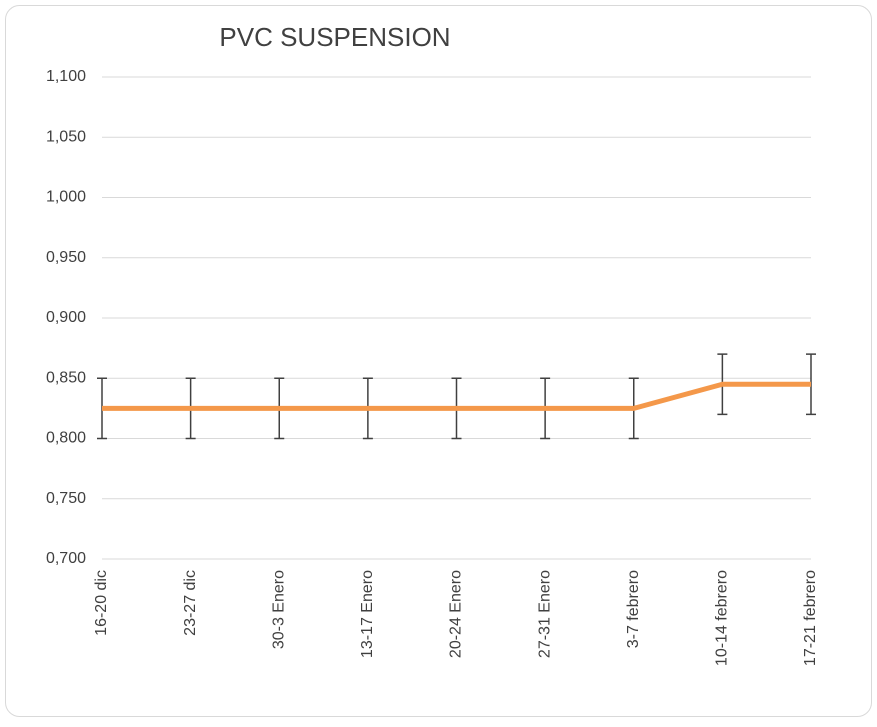 The height and width of the screenshot is (727, 877). What do you see at coordinates (66, 76) in the screenshot?
I see `y-tick-label: 1,100` at bounding box center [66, 76].